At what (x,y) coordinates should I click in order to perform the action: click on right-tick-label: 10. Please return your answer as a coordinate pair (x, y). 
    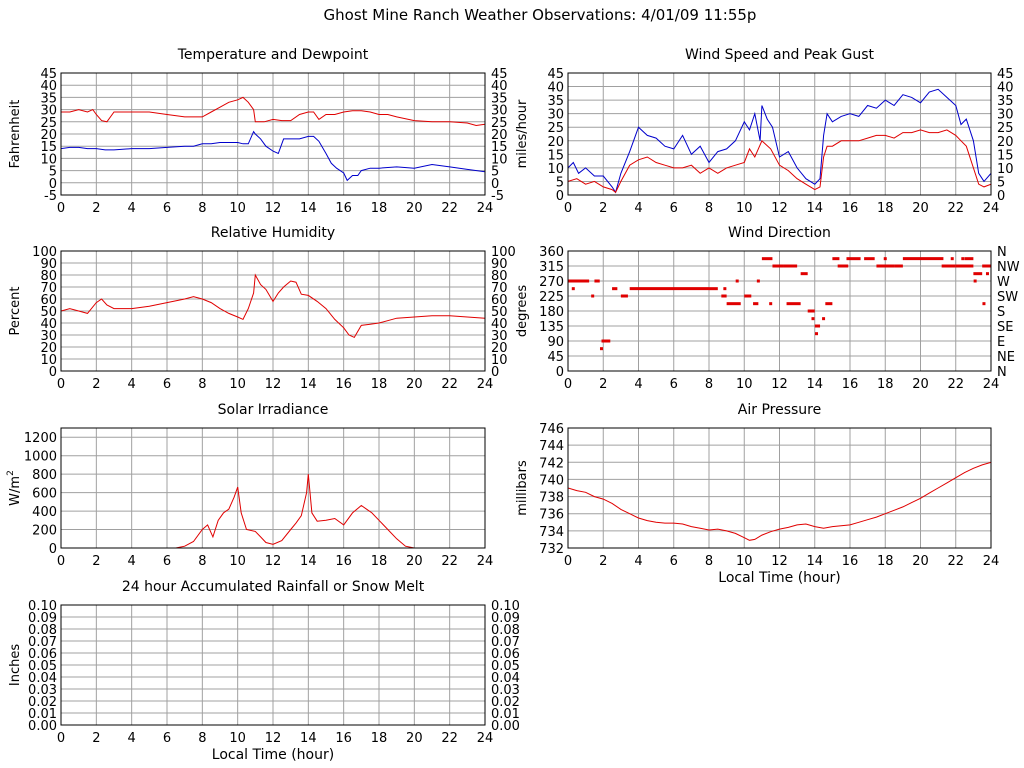
    Looking at the image, I should click on (499, 159).